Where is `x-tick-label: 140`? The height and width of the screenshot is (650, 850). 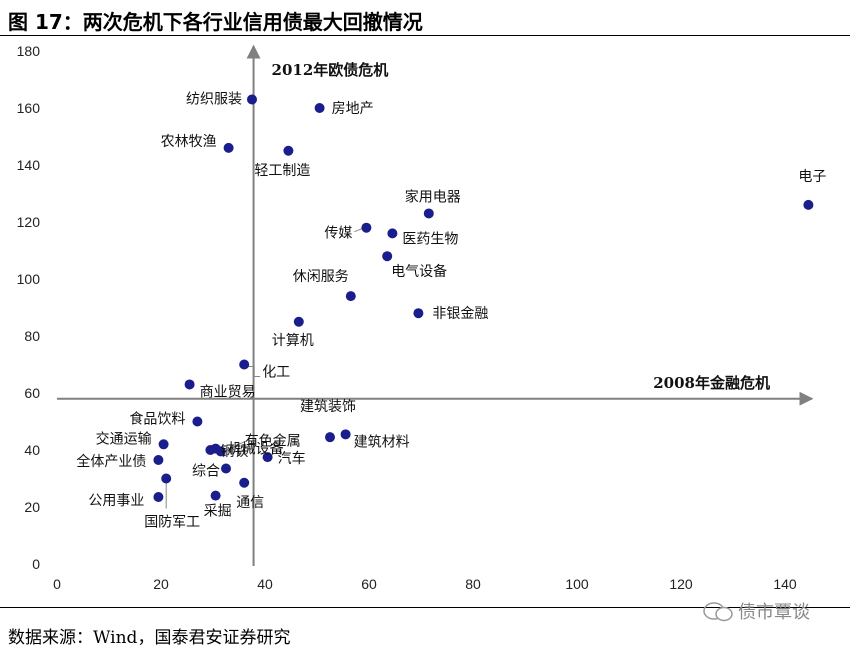
x-tick-label: 140 is located at coordinates (785, 584).